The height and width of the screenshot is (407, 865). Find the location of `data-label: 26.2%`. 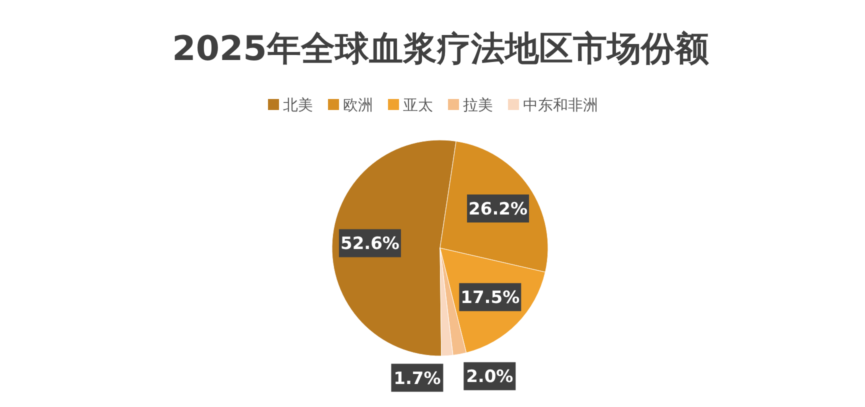

data-label: 26.2% is located at coordinates (498, 209).